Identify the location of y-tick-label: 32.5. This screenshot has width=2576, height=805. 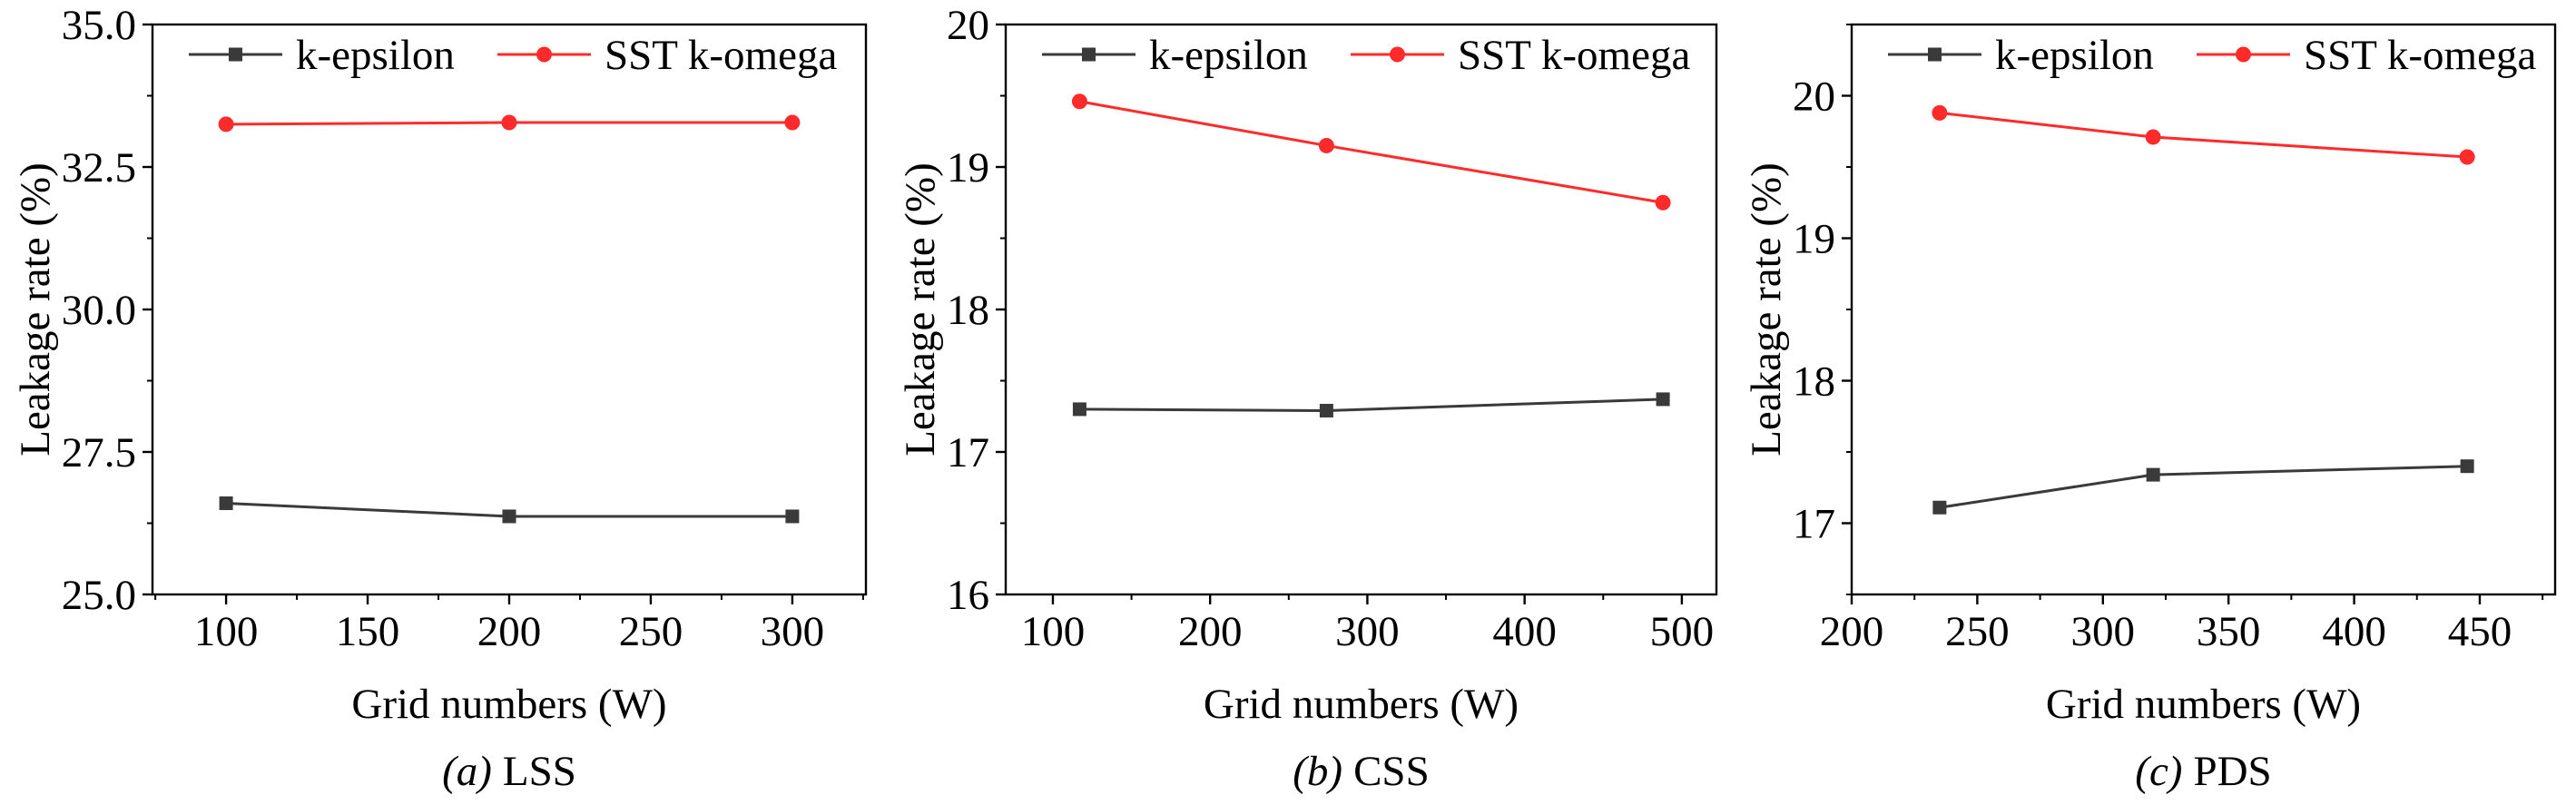
(99, 167).